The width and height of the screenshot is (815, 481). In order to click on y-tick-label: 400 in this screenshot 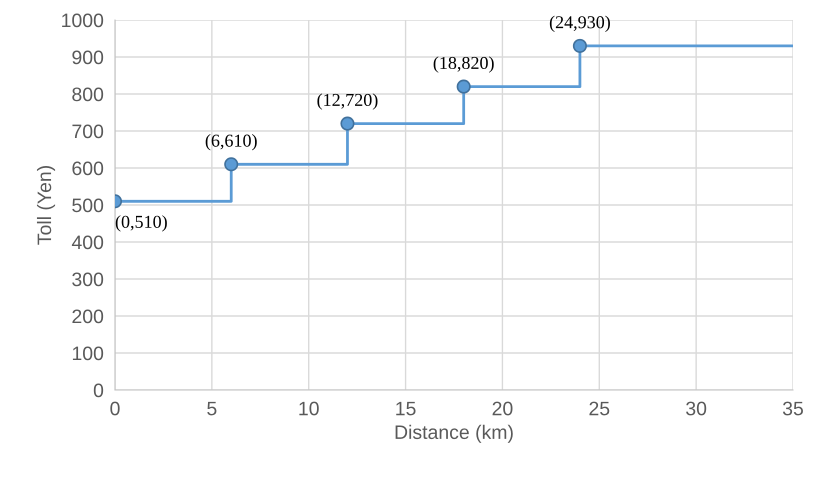, I will do `click(88, 242)`.